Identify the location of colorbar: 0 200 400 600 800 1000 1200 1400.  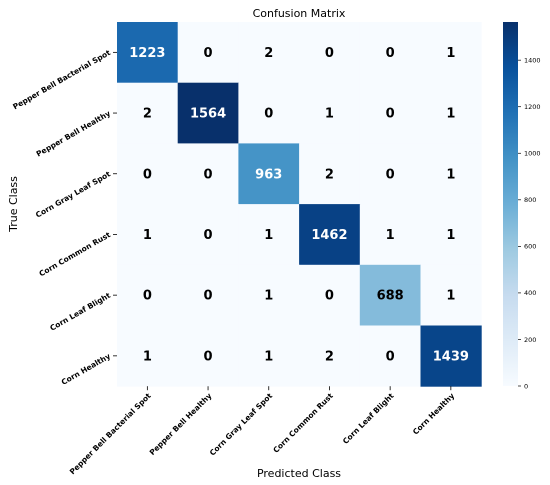
(522, 206).